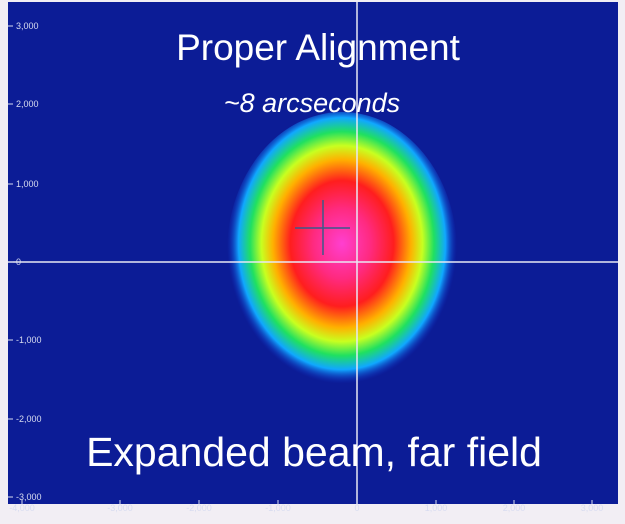  I want to click on x-tick-label: 3,000, so click(592, 508).